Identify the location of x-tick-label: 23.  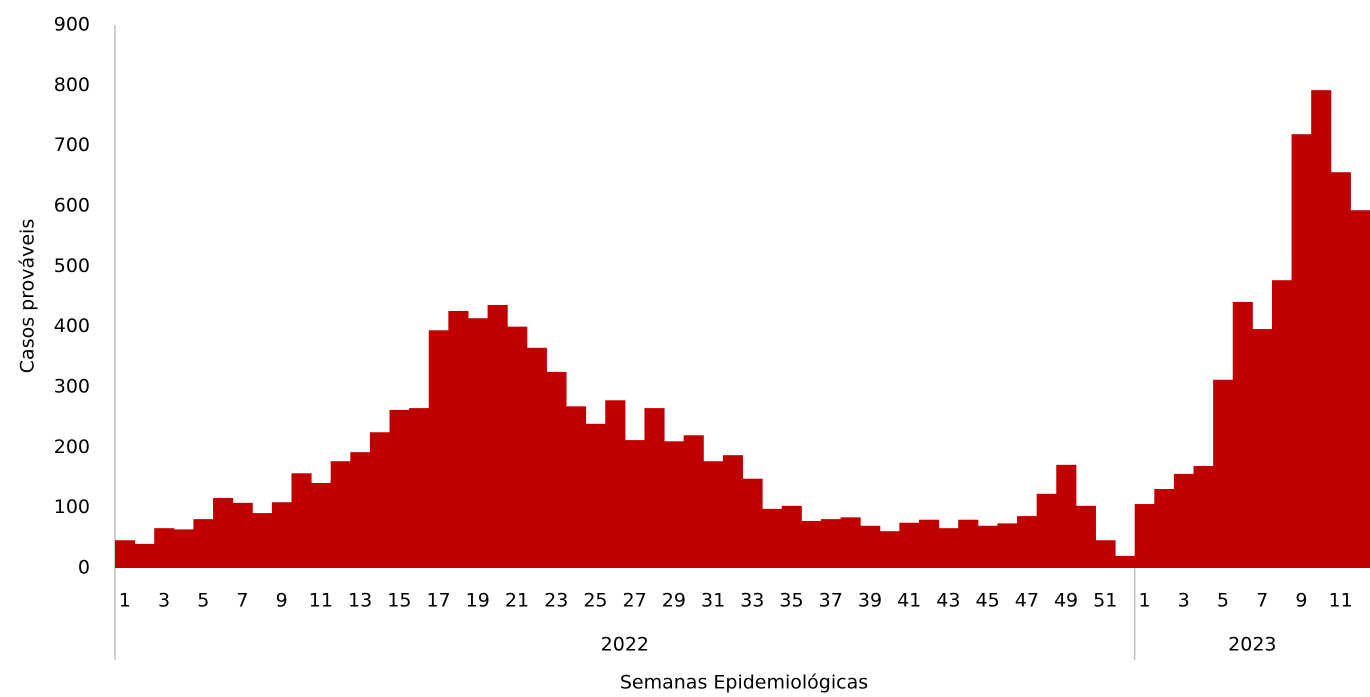
(556, 601).